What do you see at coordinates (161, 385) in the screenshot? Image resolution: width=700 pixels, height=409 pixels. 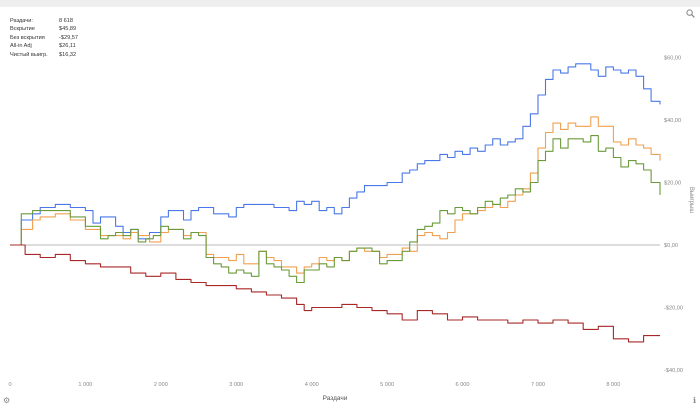 I see `x-tick-label: 2 000` at bounding box center [161, 385].